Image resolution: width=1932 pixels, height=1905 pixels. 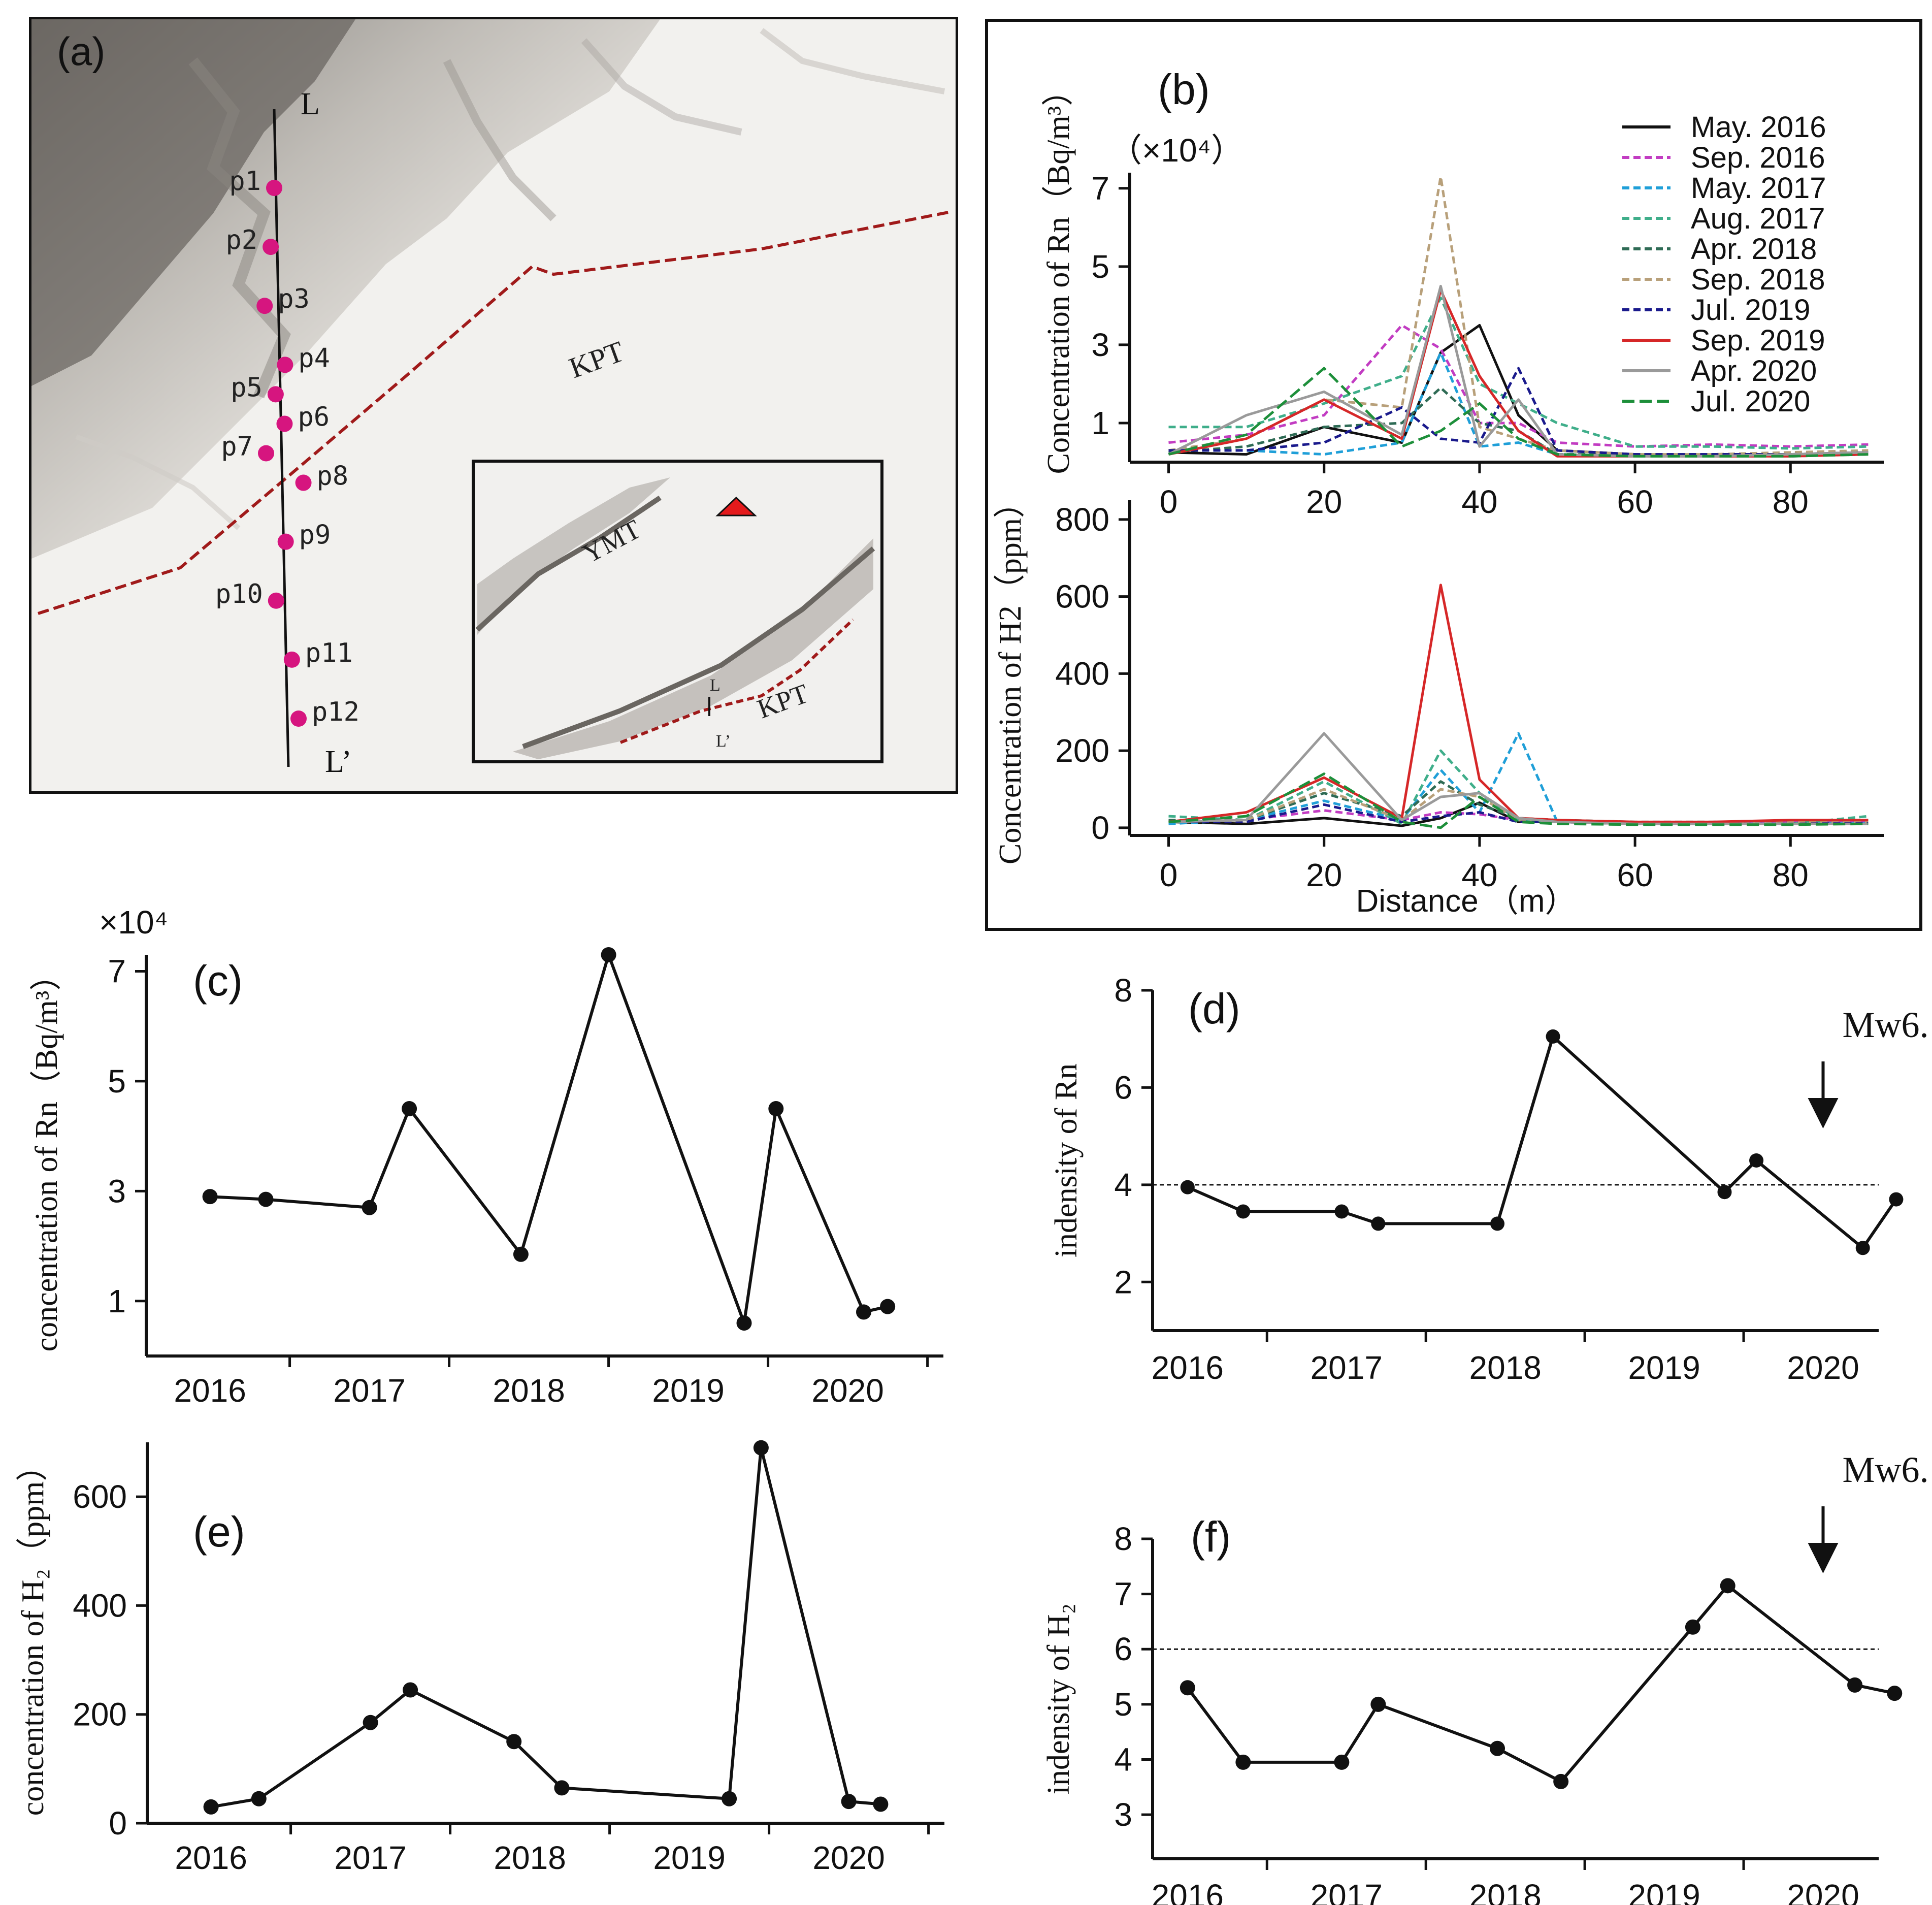 What do you see at coordinates (100, 1605) in the screenshot?
I see `y-tick-label: 400` at bounding box center [100, 1605].